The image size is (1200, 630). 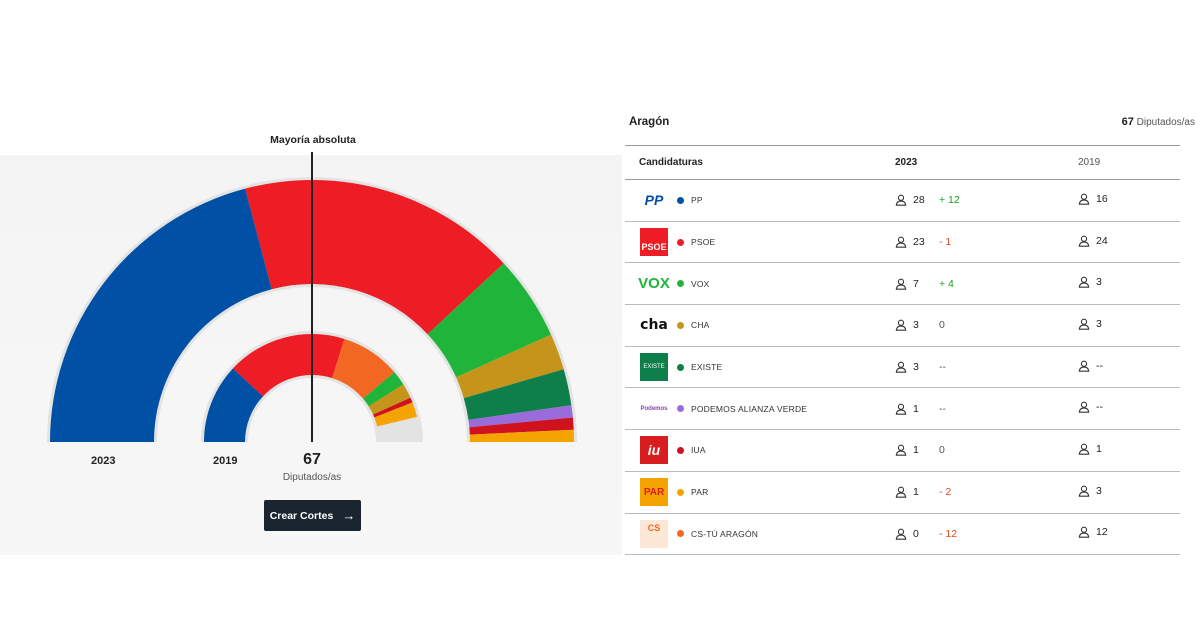 I want to click on pp-logo: PP, so click(x=654, y=200).